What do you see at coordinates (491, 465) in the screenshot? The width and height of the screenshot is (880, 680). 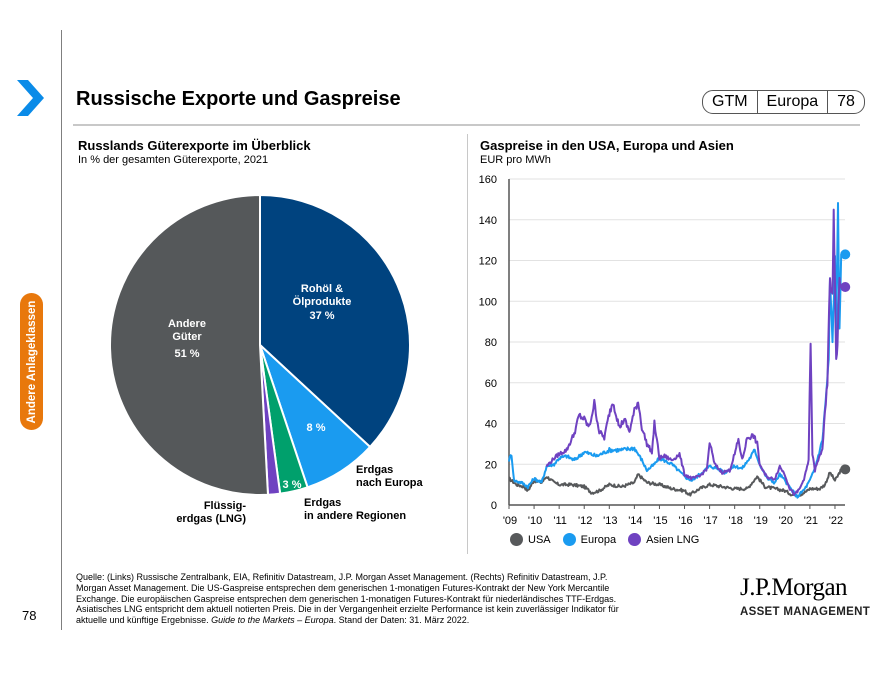 I see `y-tick-label: 20` at bounding box center [491, 465].